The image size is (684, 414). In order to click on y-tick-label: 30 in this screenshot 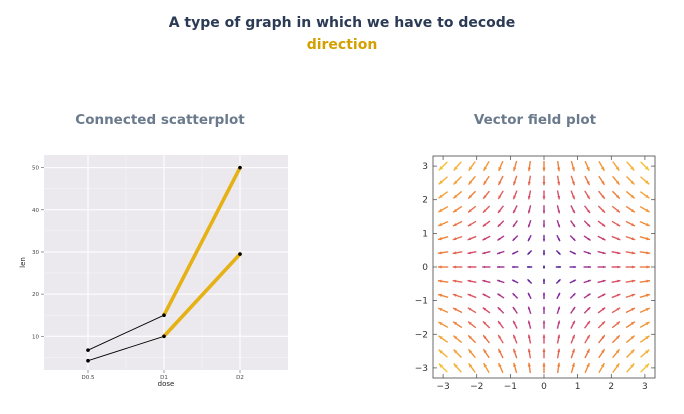, I will do `click(35, 253)`.